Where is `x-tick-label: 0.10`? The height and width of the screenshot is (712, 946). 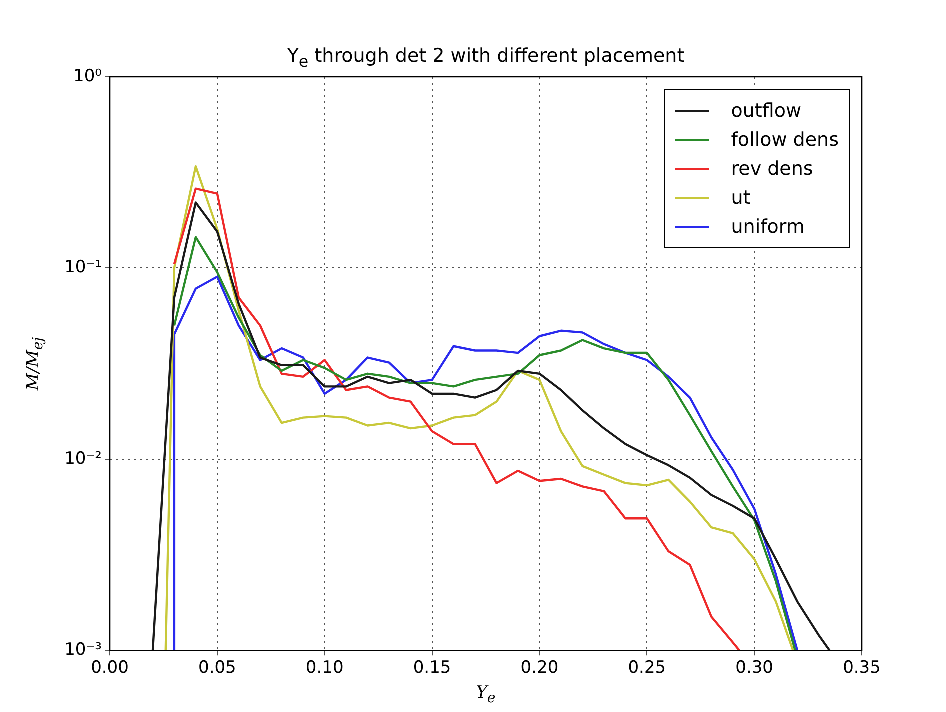 x-tick-label: 0.10 is located at coordinates (325, 668).